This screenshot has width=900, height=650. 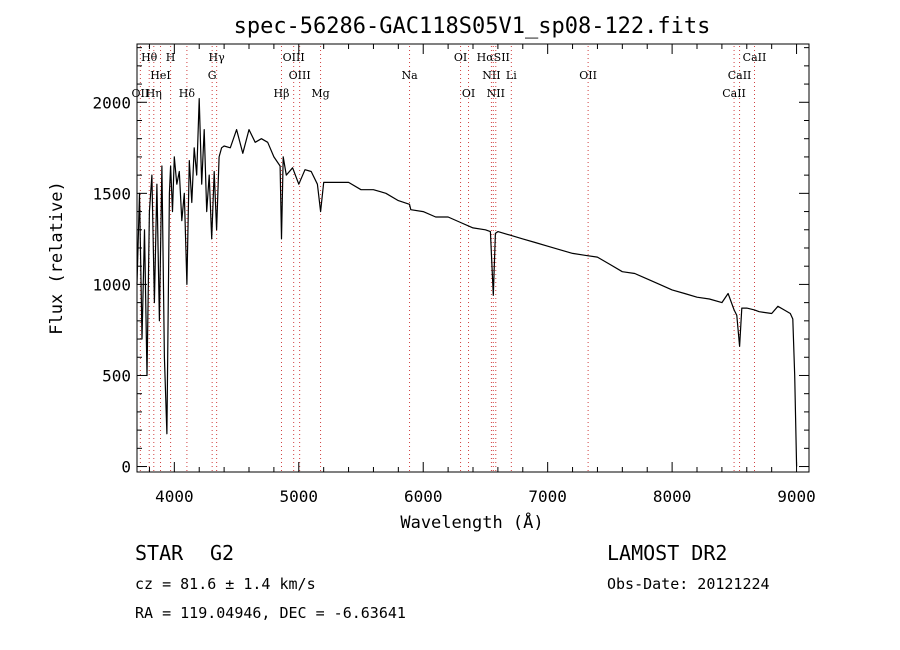 I want to click on spectral-line-label: HeI, so click(x=160, y=75).